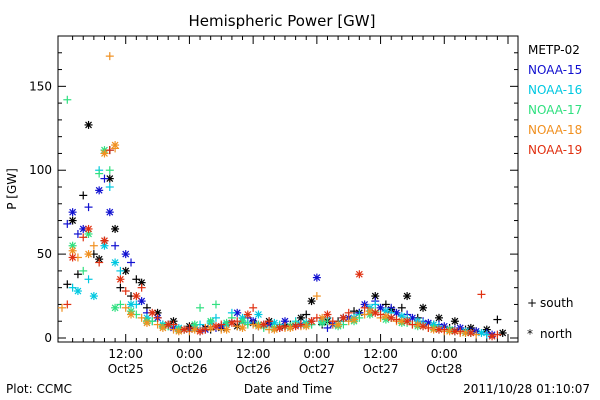  What do you see at coordinates (317, 369) in the screenshot?
I see `x-tick-label-date: Oct27` at bounding box center [317, 369].